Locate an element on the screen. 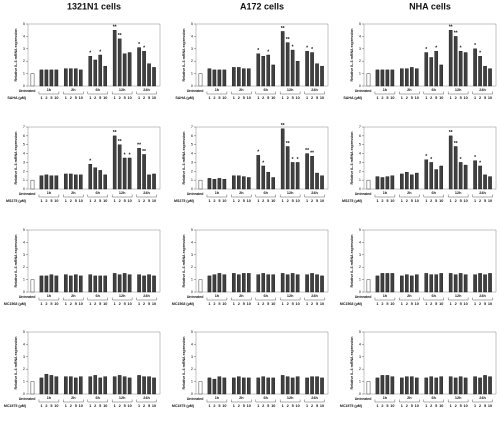  y-tick-label: 3 is located at coordinates (192, 162).